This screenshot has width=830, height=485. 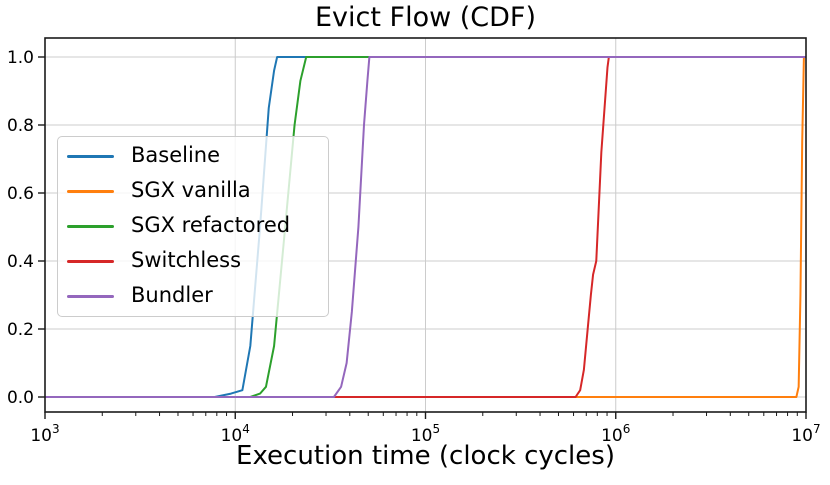 I want to click on legend-label-baseline: Baseline, so click(x=176, y=155).